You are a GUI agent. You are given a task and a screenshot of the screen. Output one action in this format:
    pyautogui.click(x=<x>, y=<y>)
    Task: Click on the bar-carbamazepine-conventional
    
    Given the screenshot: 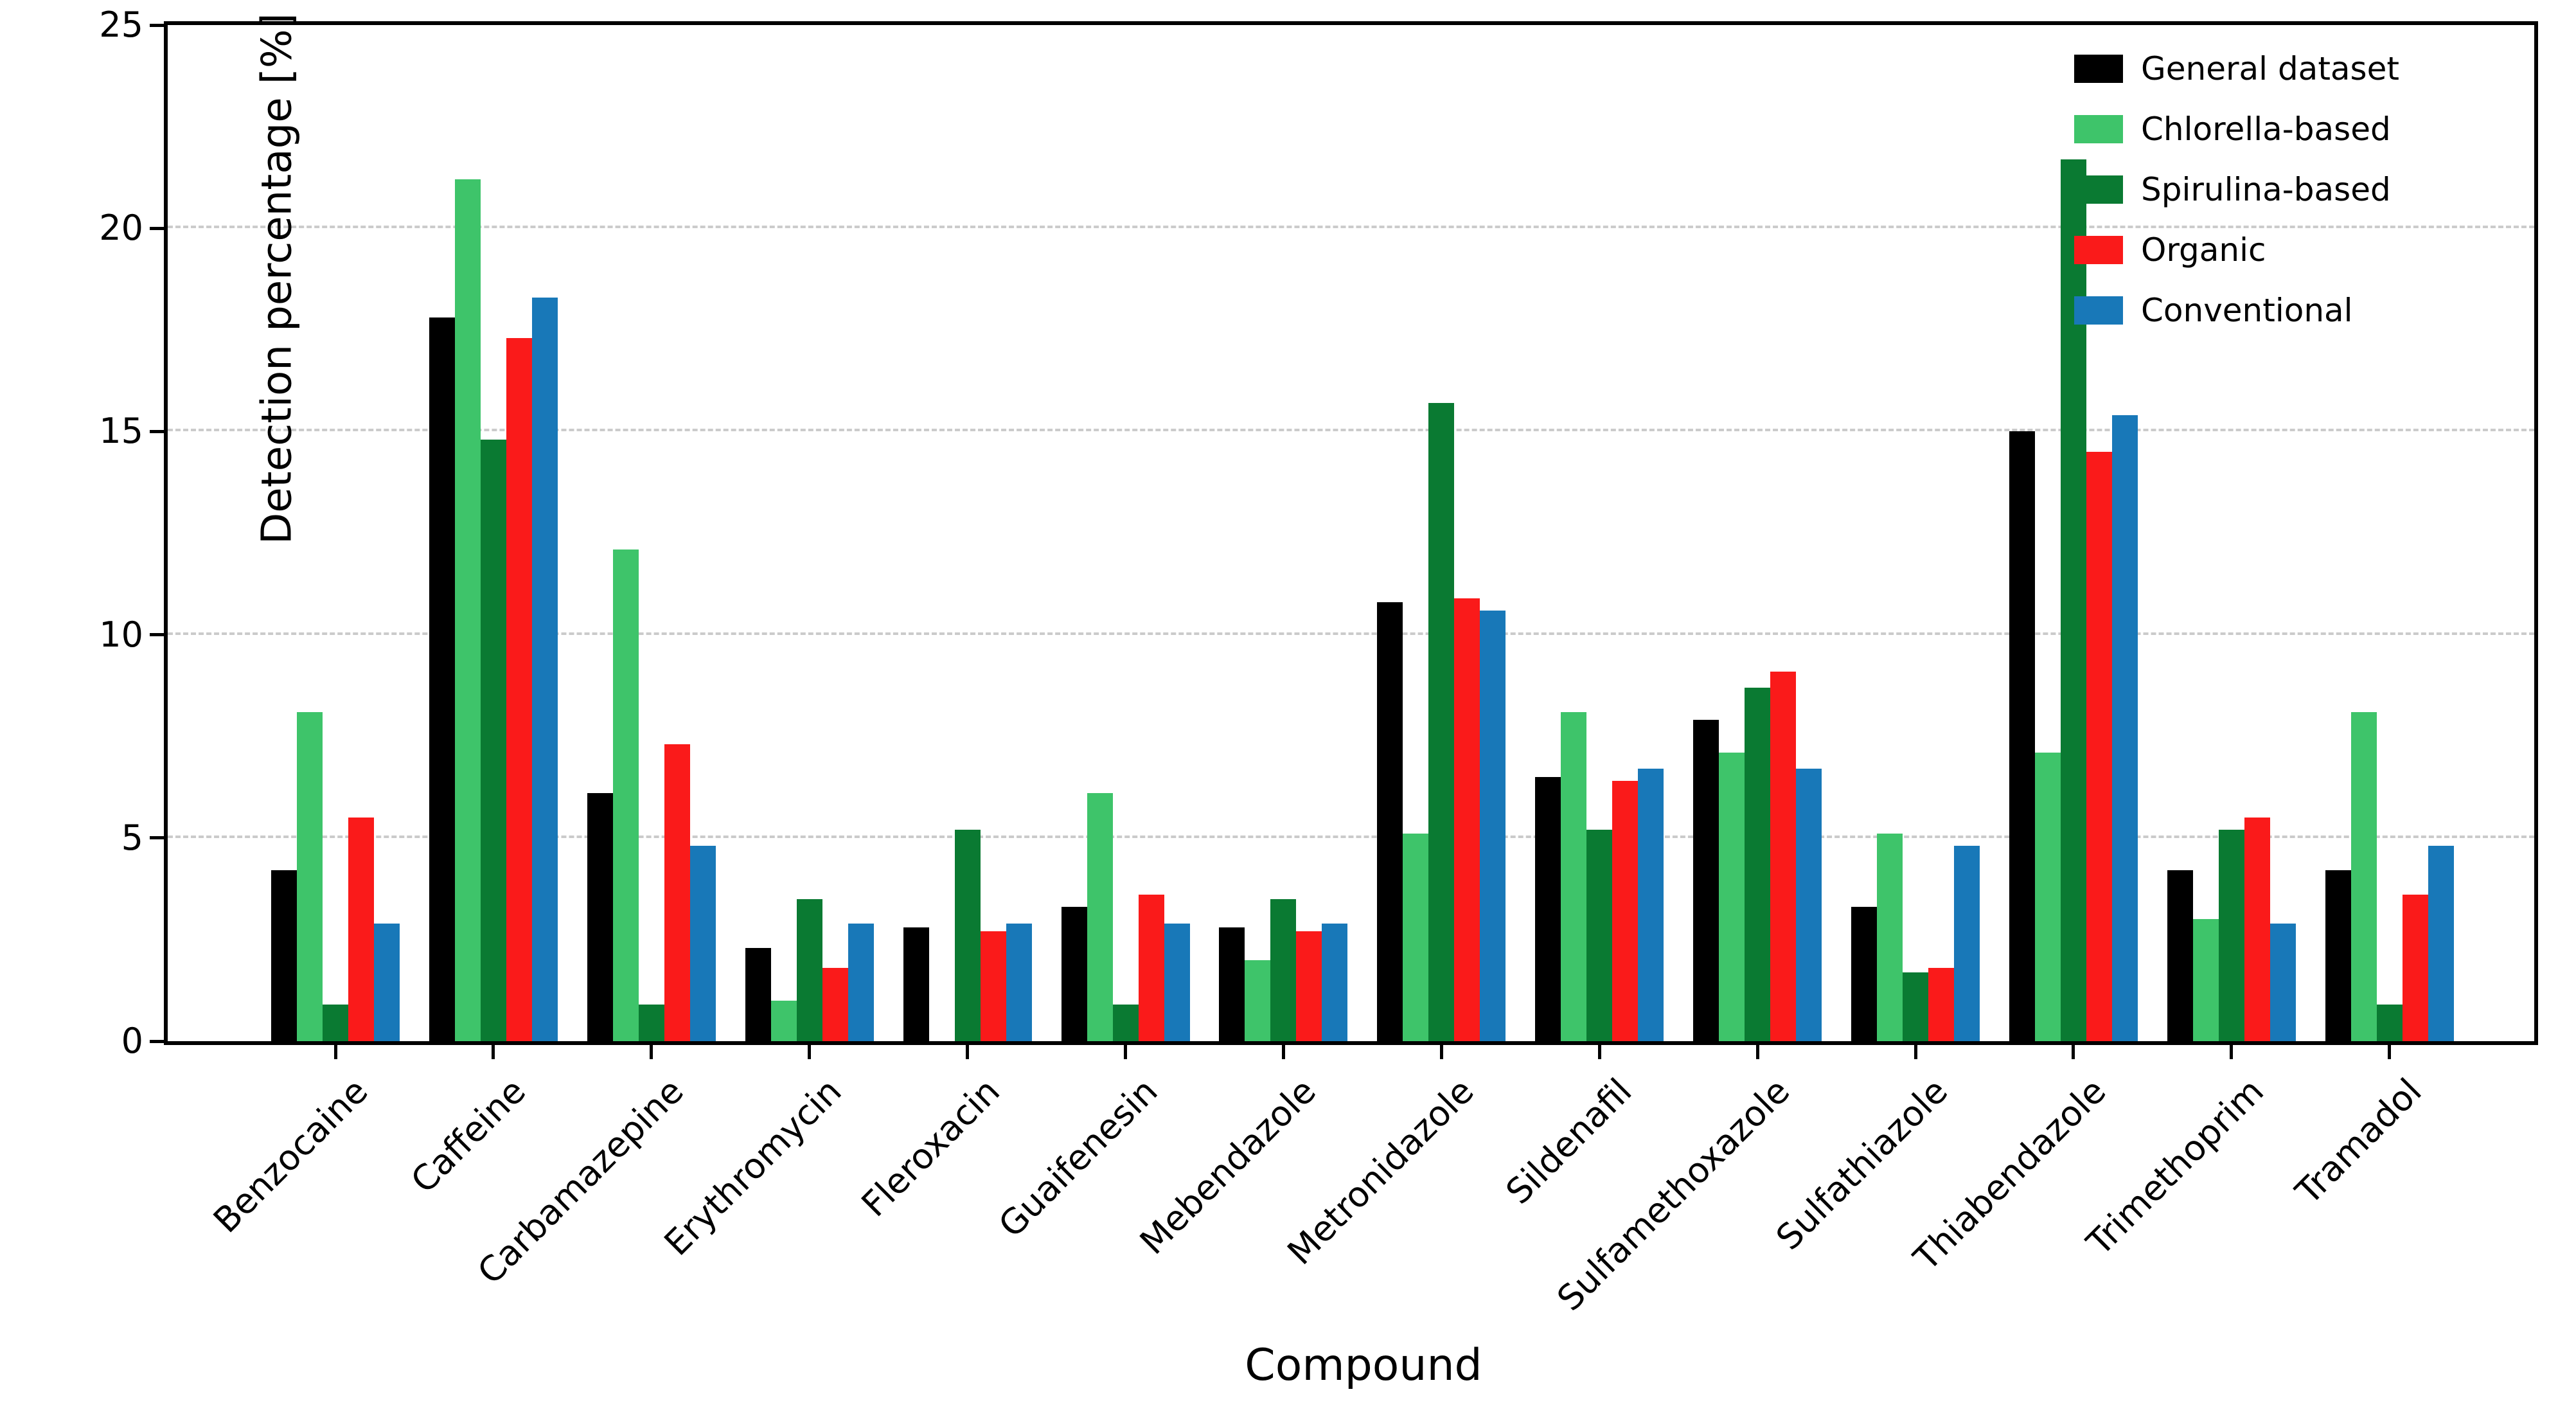 What is the action you would take?
    pyautogui.click(x=703, y=943)
    